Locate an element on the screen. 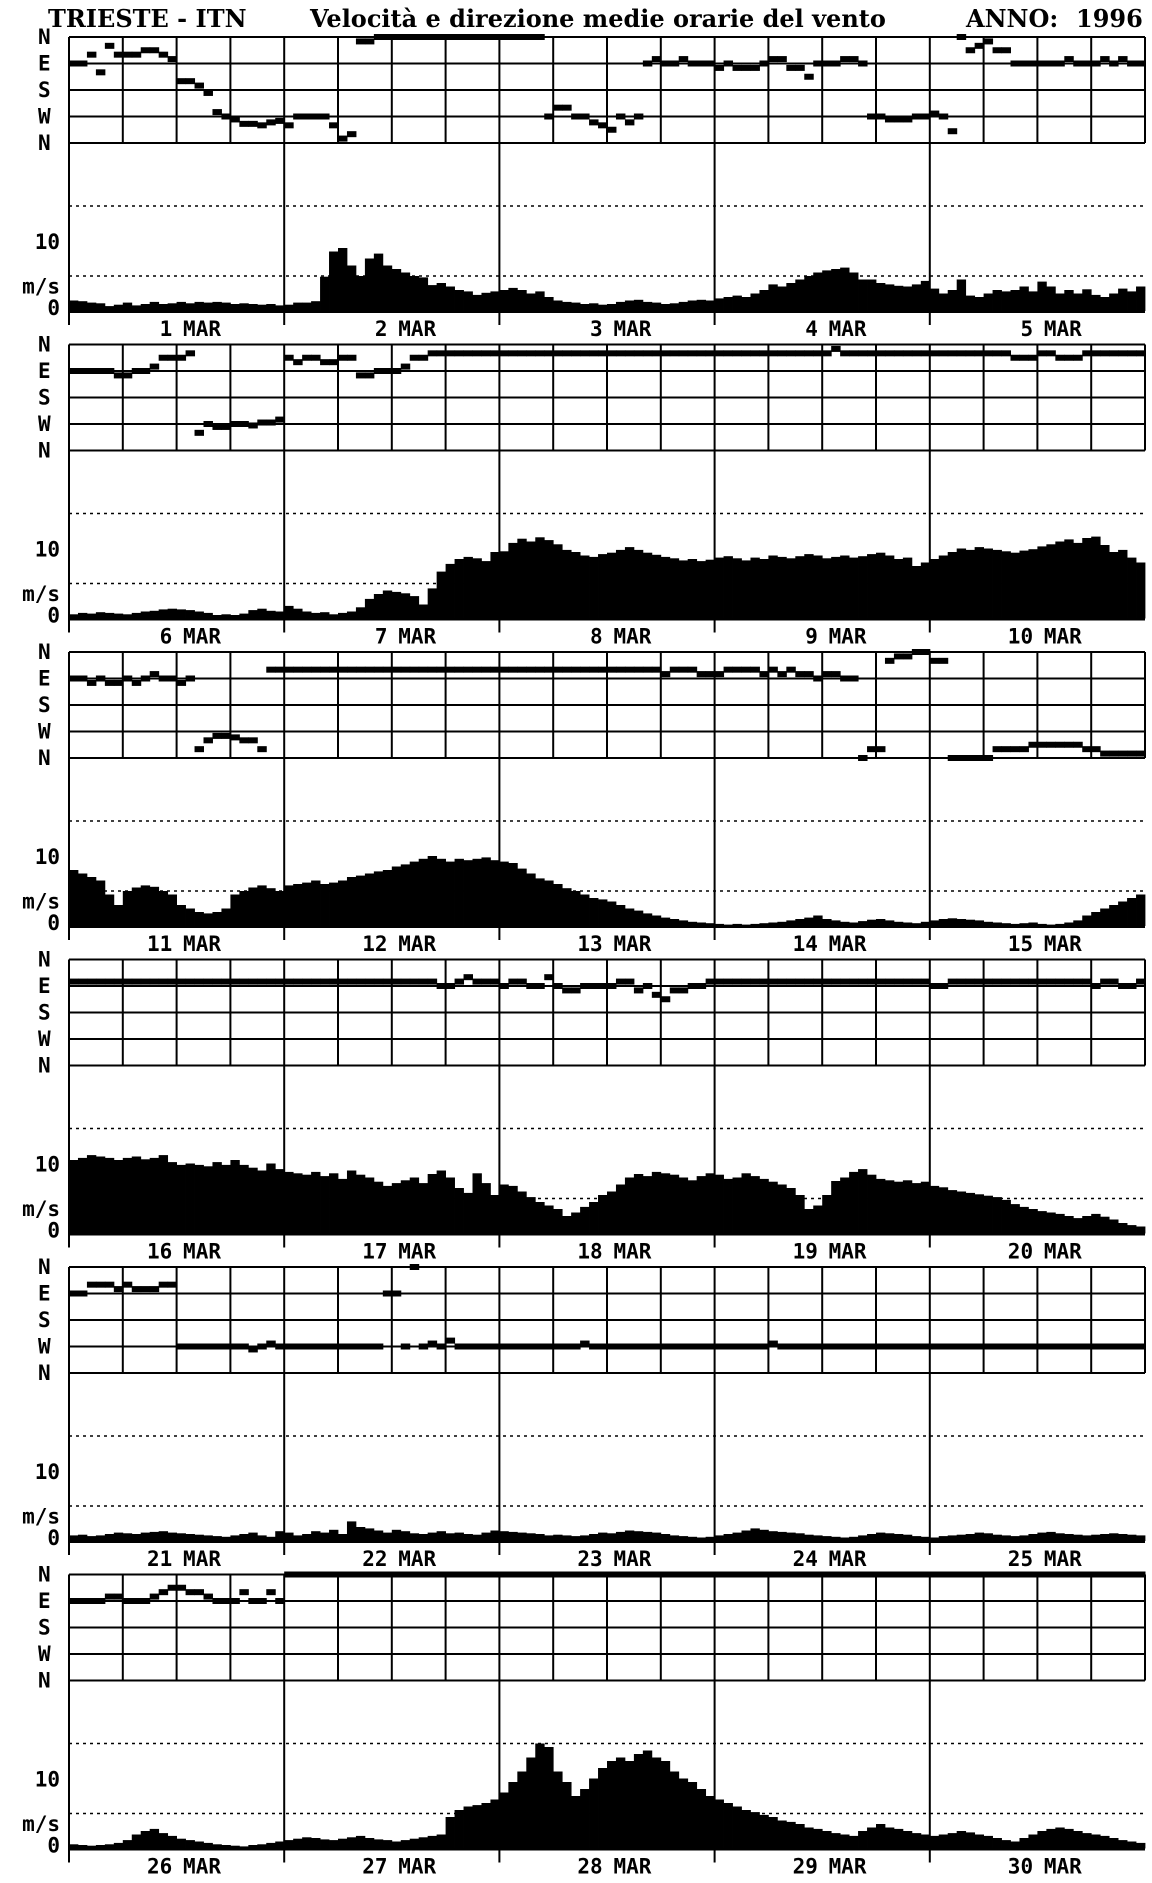  year-label: ANNO: is located at coordinates (1011, 18).